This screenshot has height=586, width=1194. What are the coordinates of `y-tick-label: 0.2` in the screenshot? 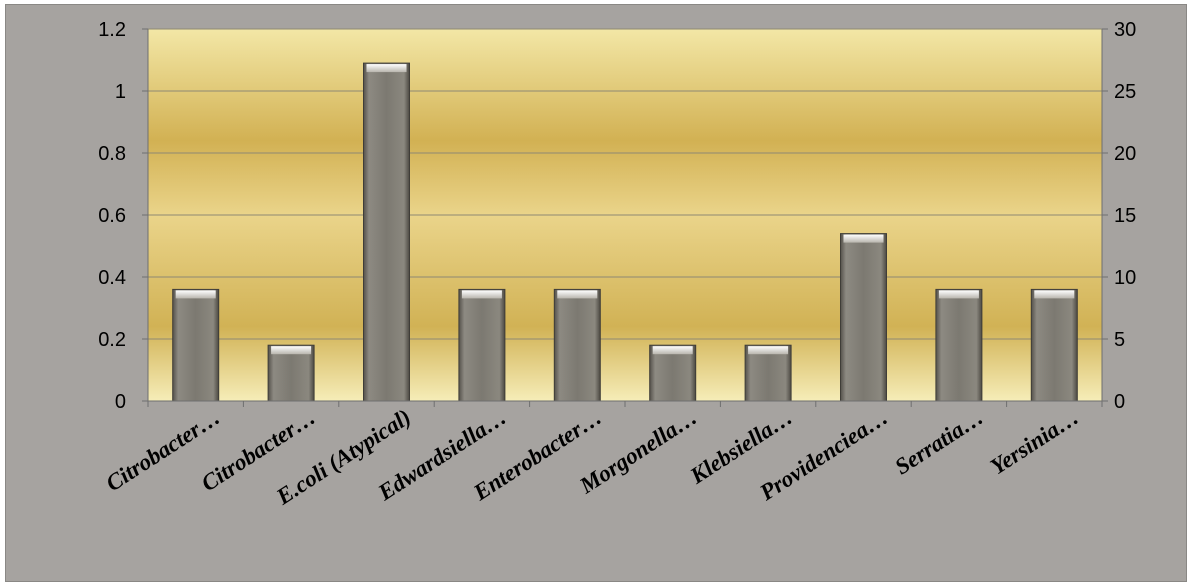 It's located at (112, 340).